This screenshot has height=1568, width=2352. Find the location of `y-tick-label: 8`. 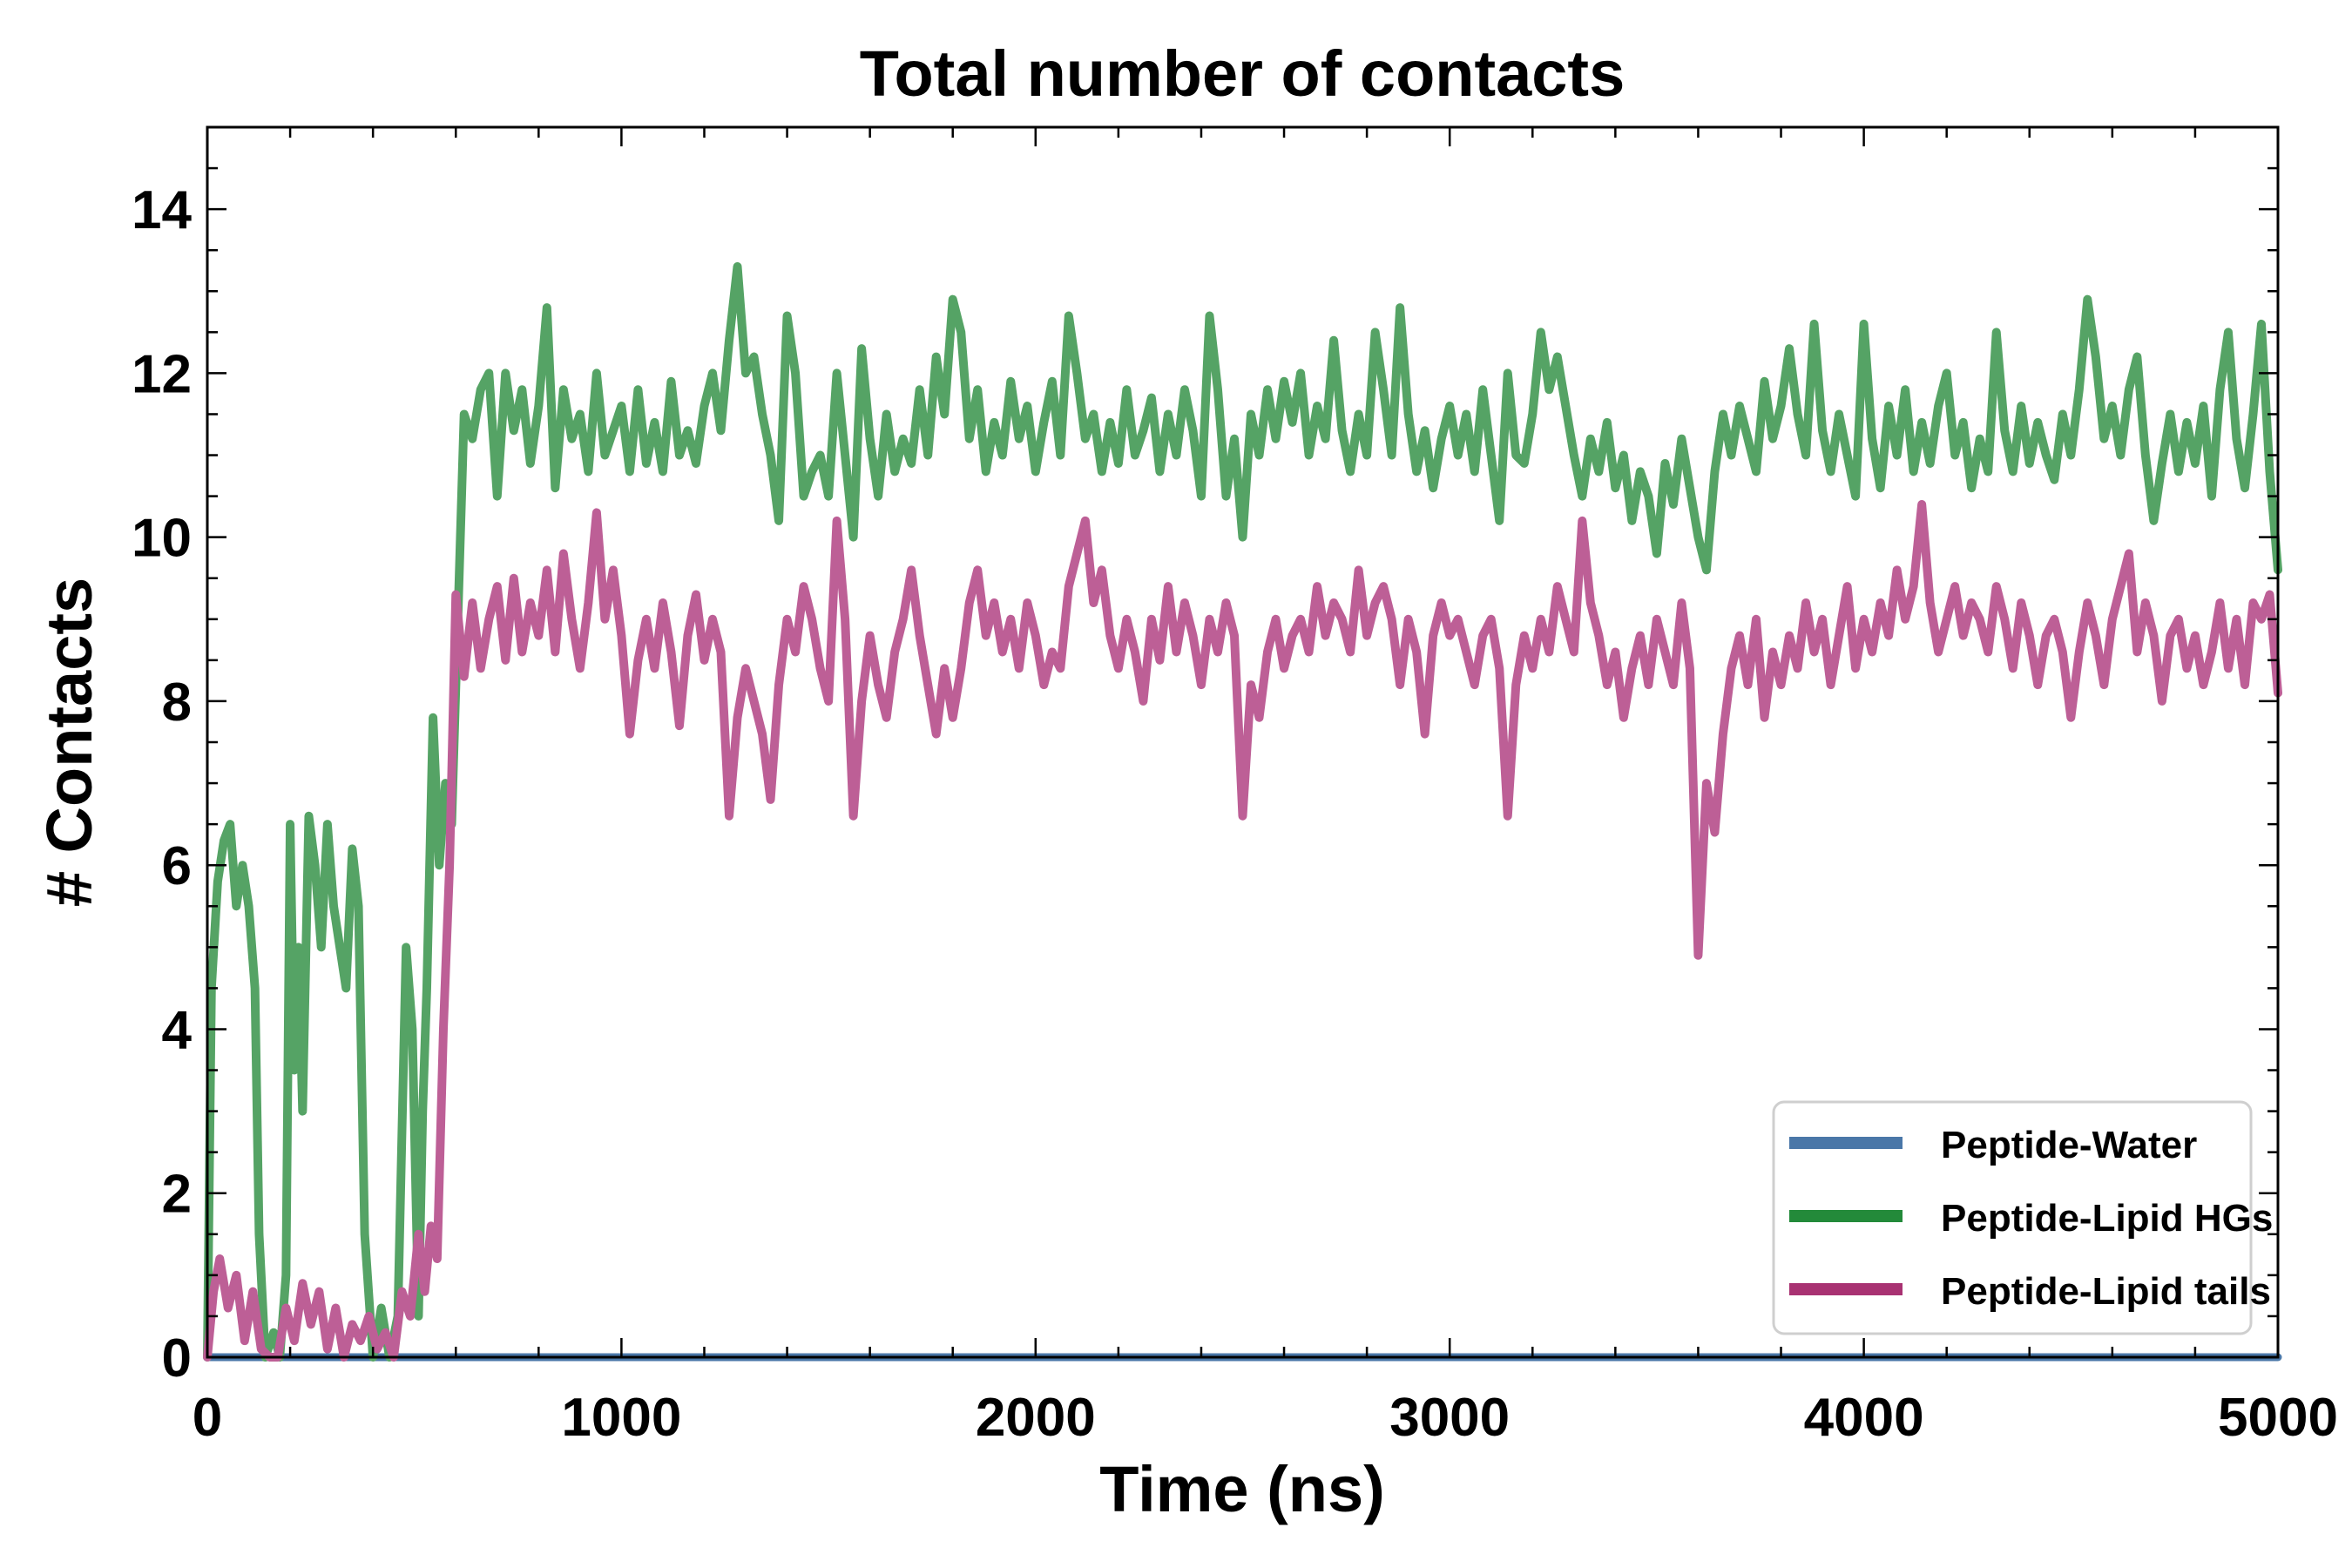

y-tick-label: 8 is located at coordinates (177, 702).